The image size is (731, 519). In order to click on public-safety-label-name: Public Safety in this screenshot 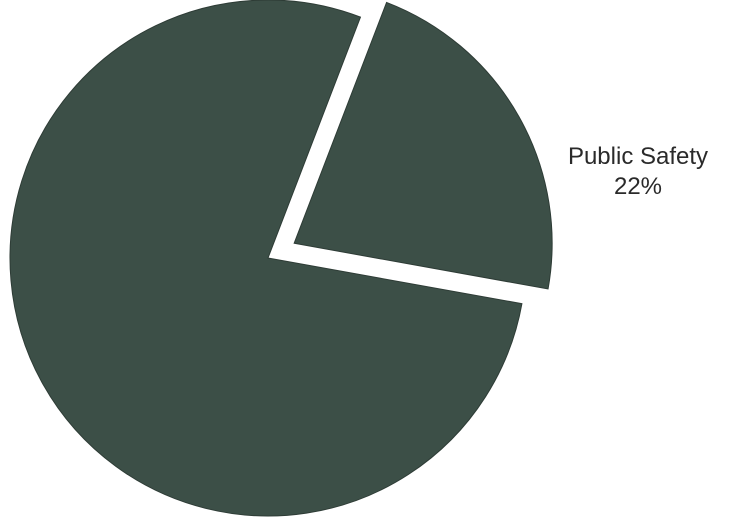, I will do `click(638, 156)`.